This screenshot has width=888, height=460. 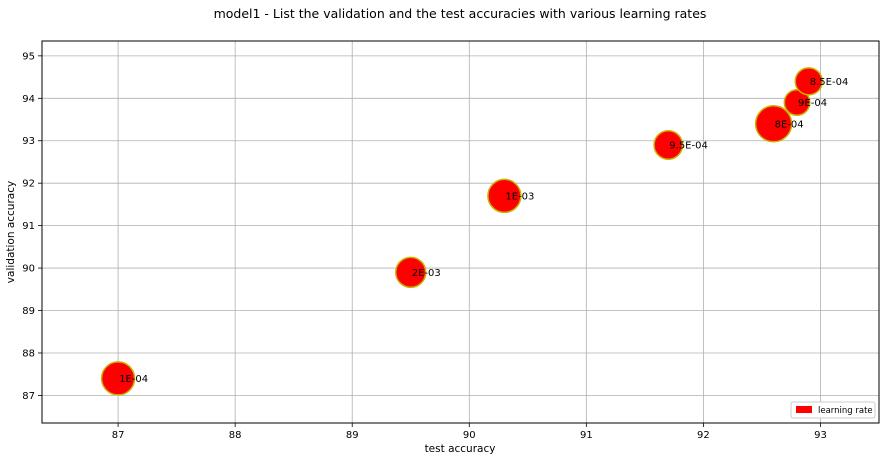 I want to click on data-point-label: 2E-03, so click(x=426, y=273).